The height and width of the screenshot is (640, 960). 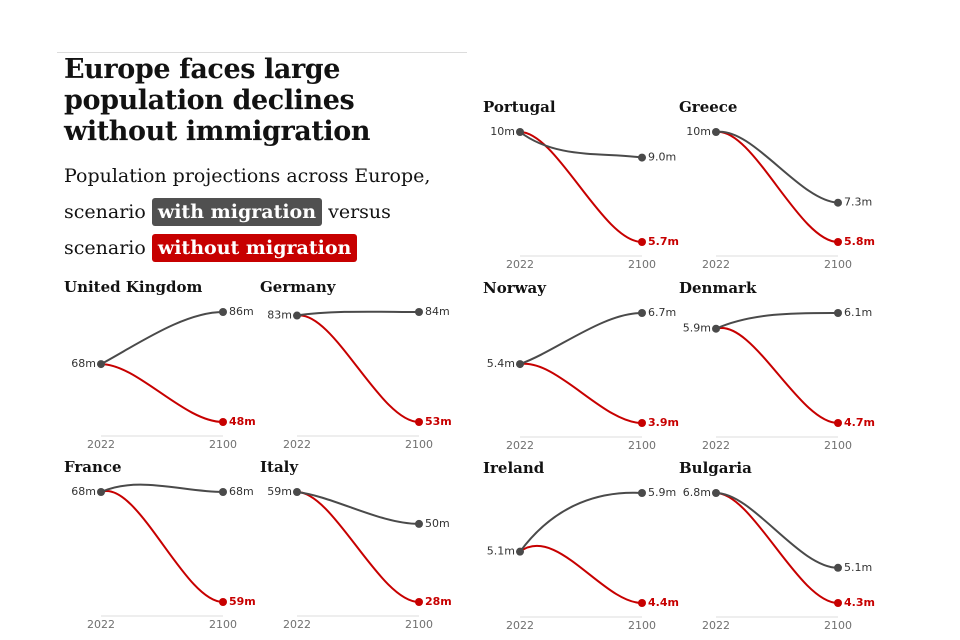 I want to click on chart-title: Ireland, so click(x=514, y=468).